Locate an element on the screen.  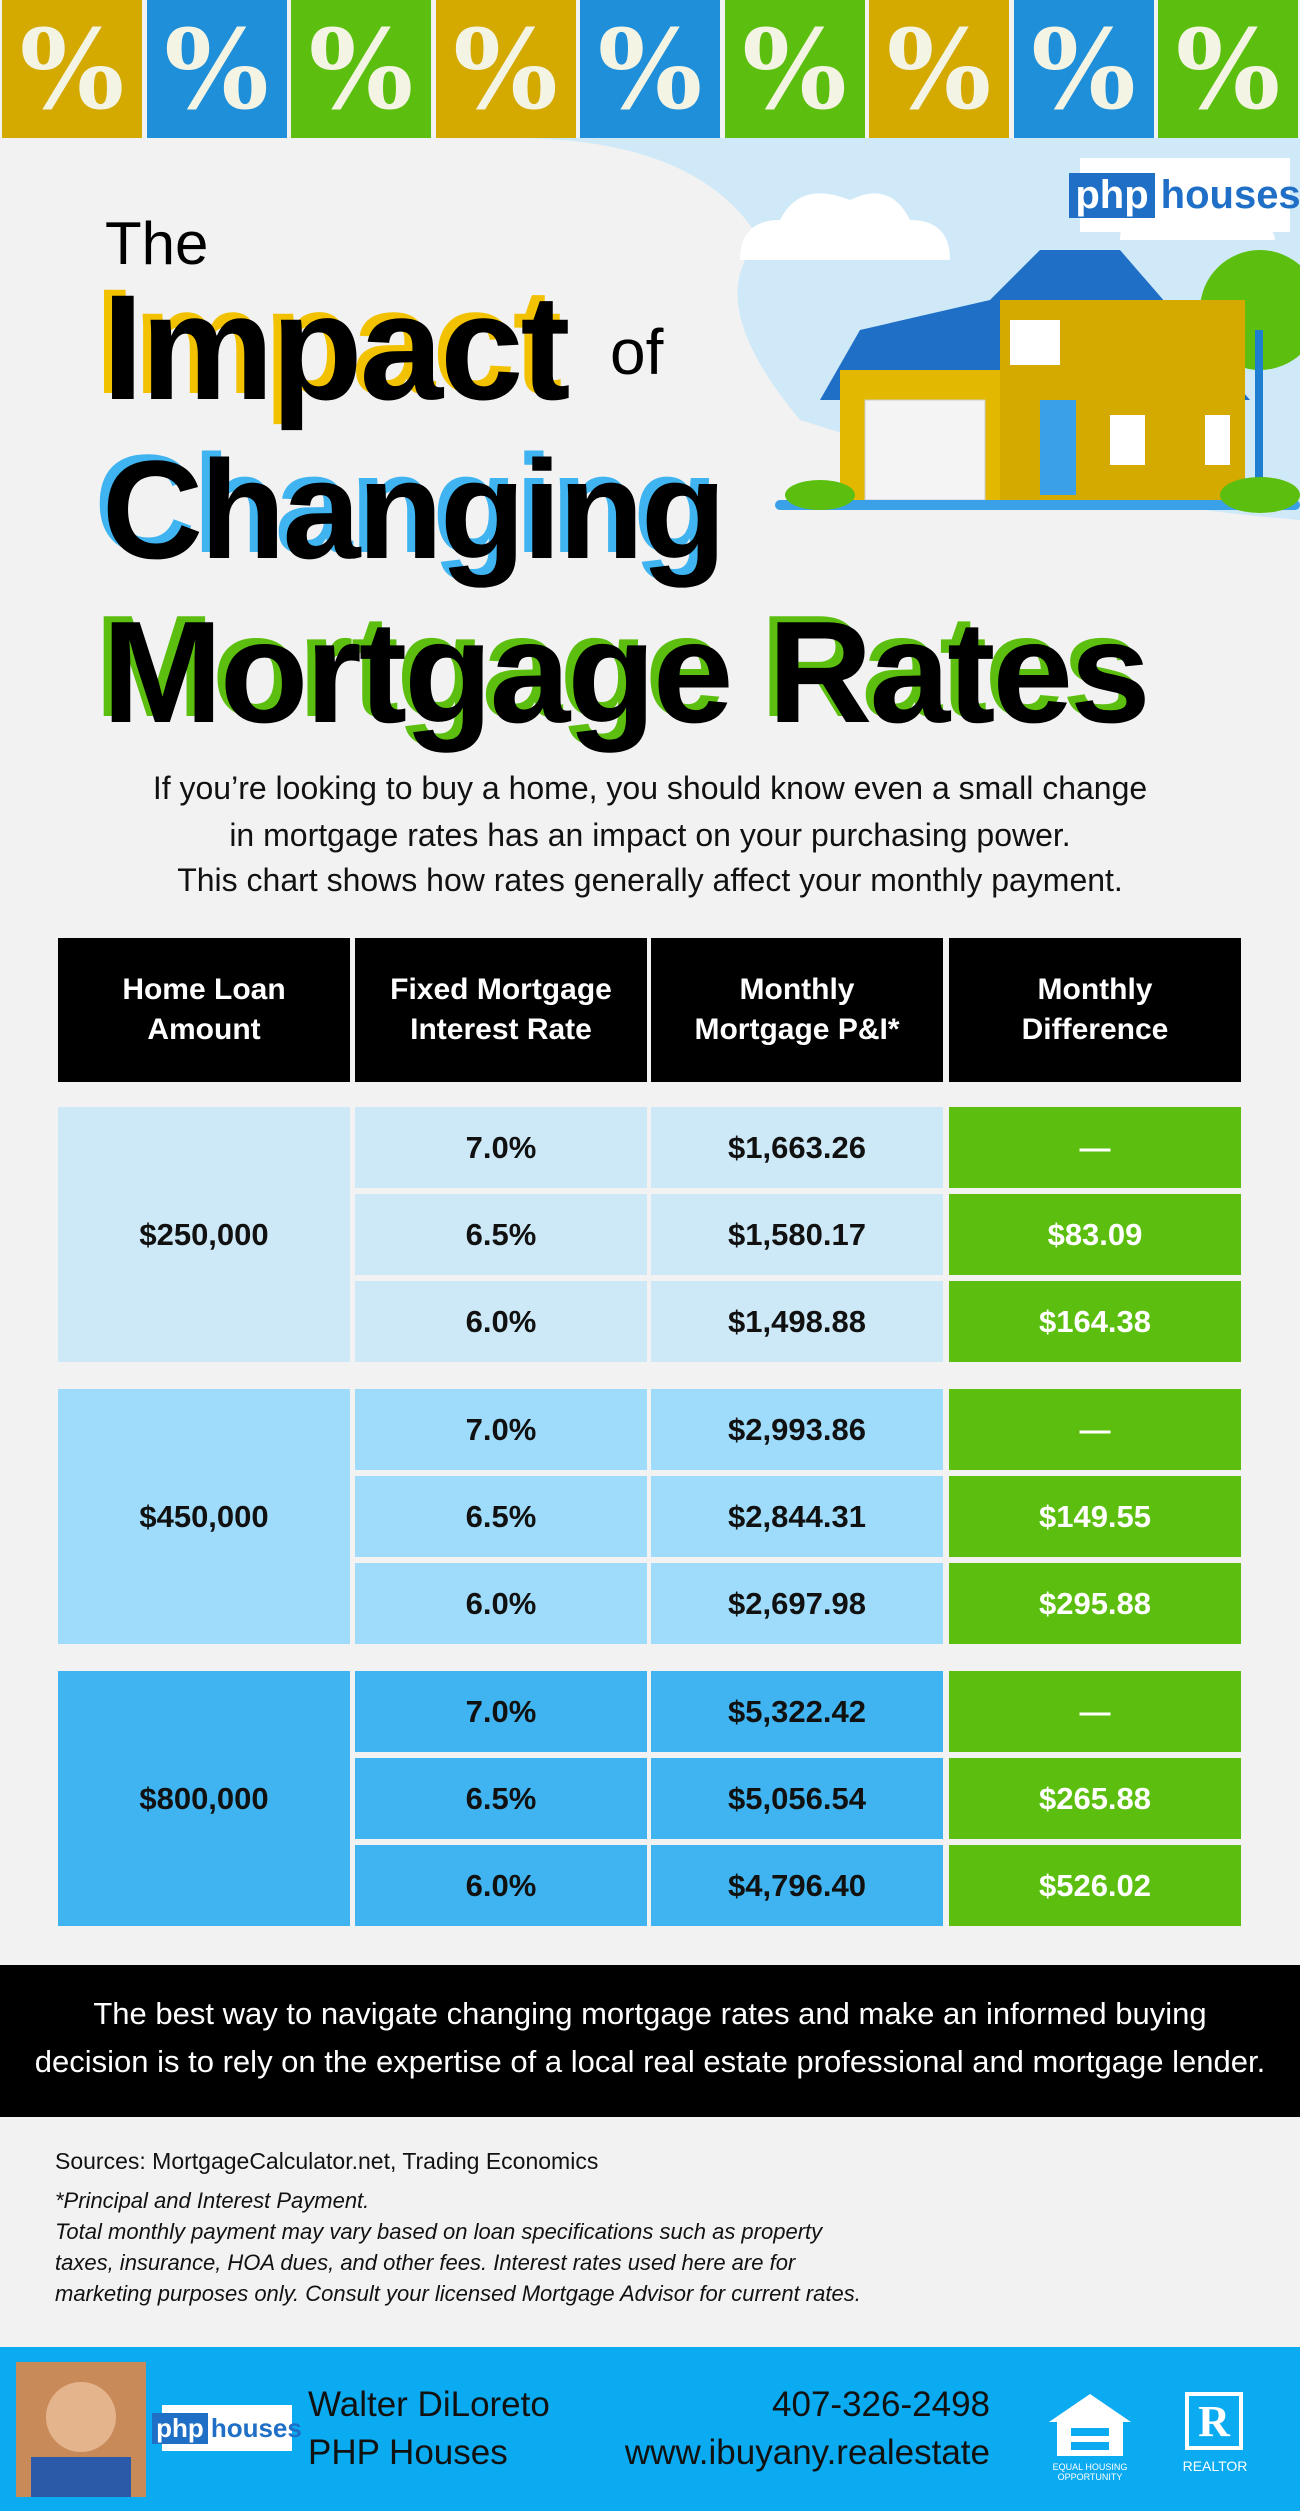
header-text: Difference is located at coordinates (1095, 1029).